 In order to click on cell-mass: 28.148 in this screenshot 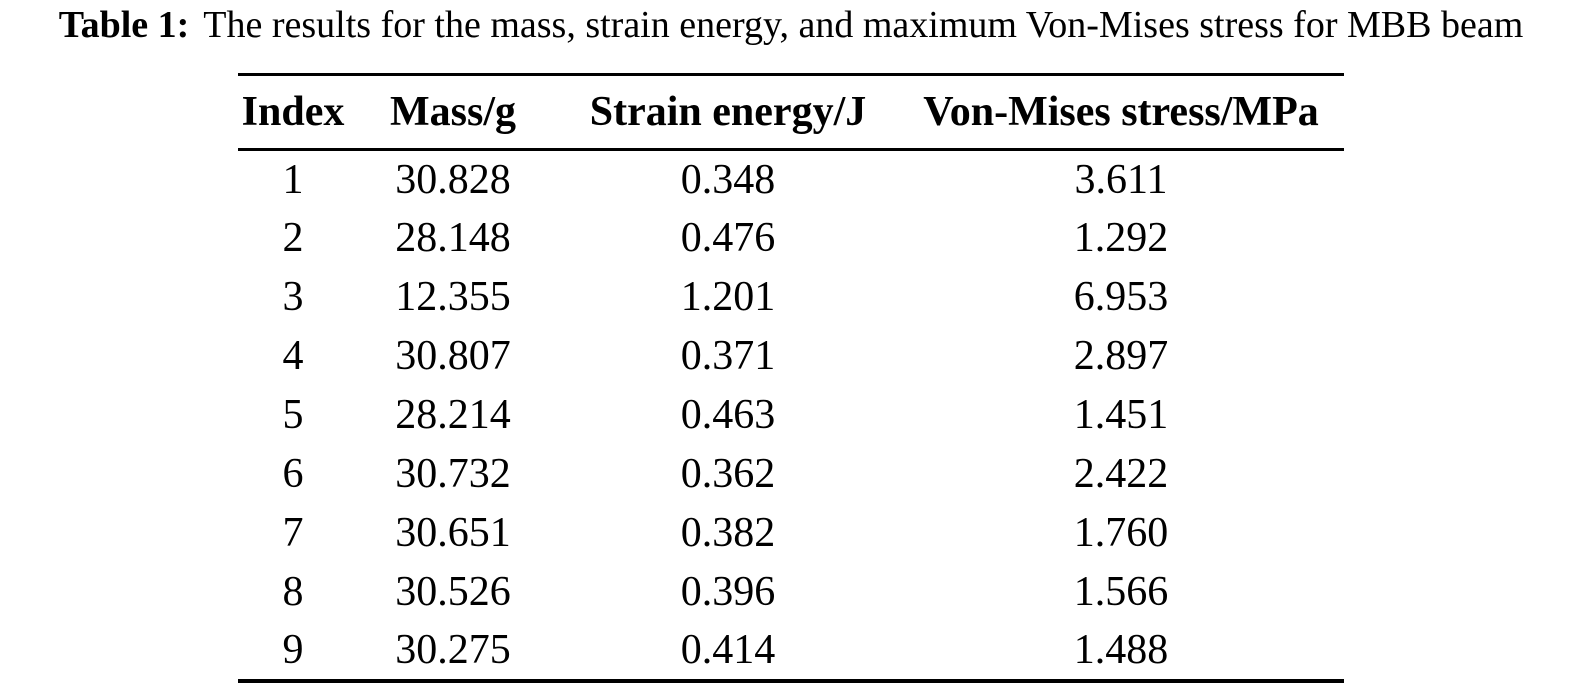, I will do `click(453, 238)`.